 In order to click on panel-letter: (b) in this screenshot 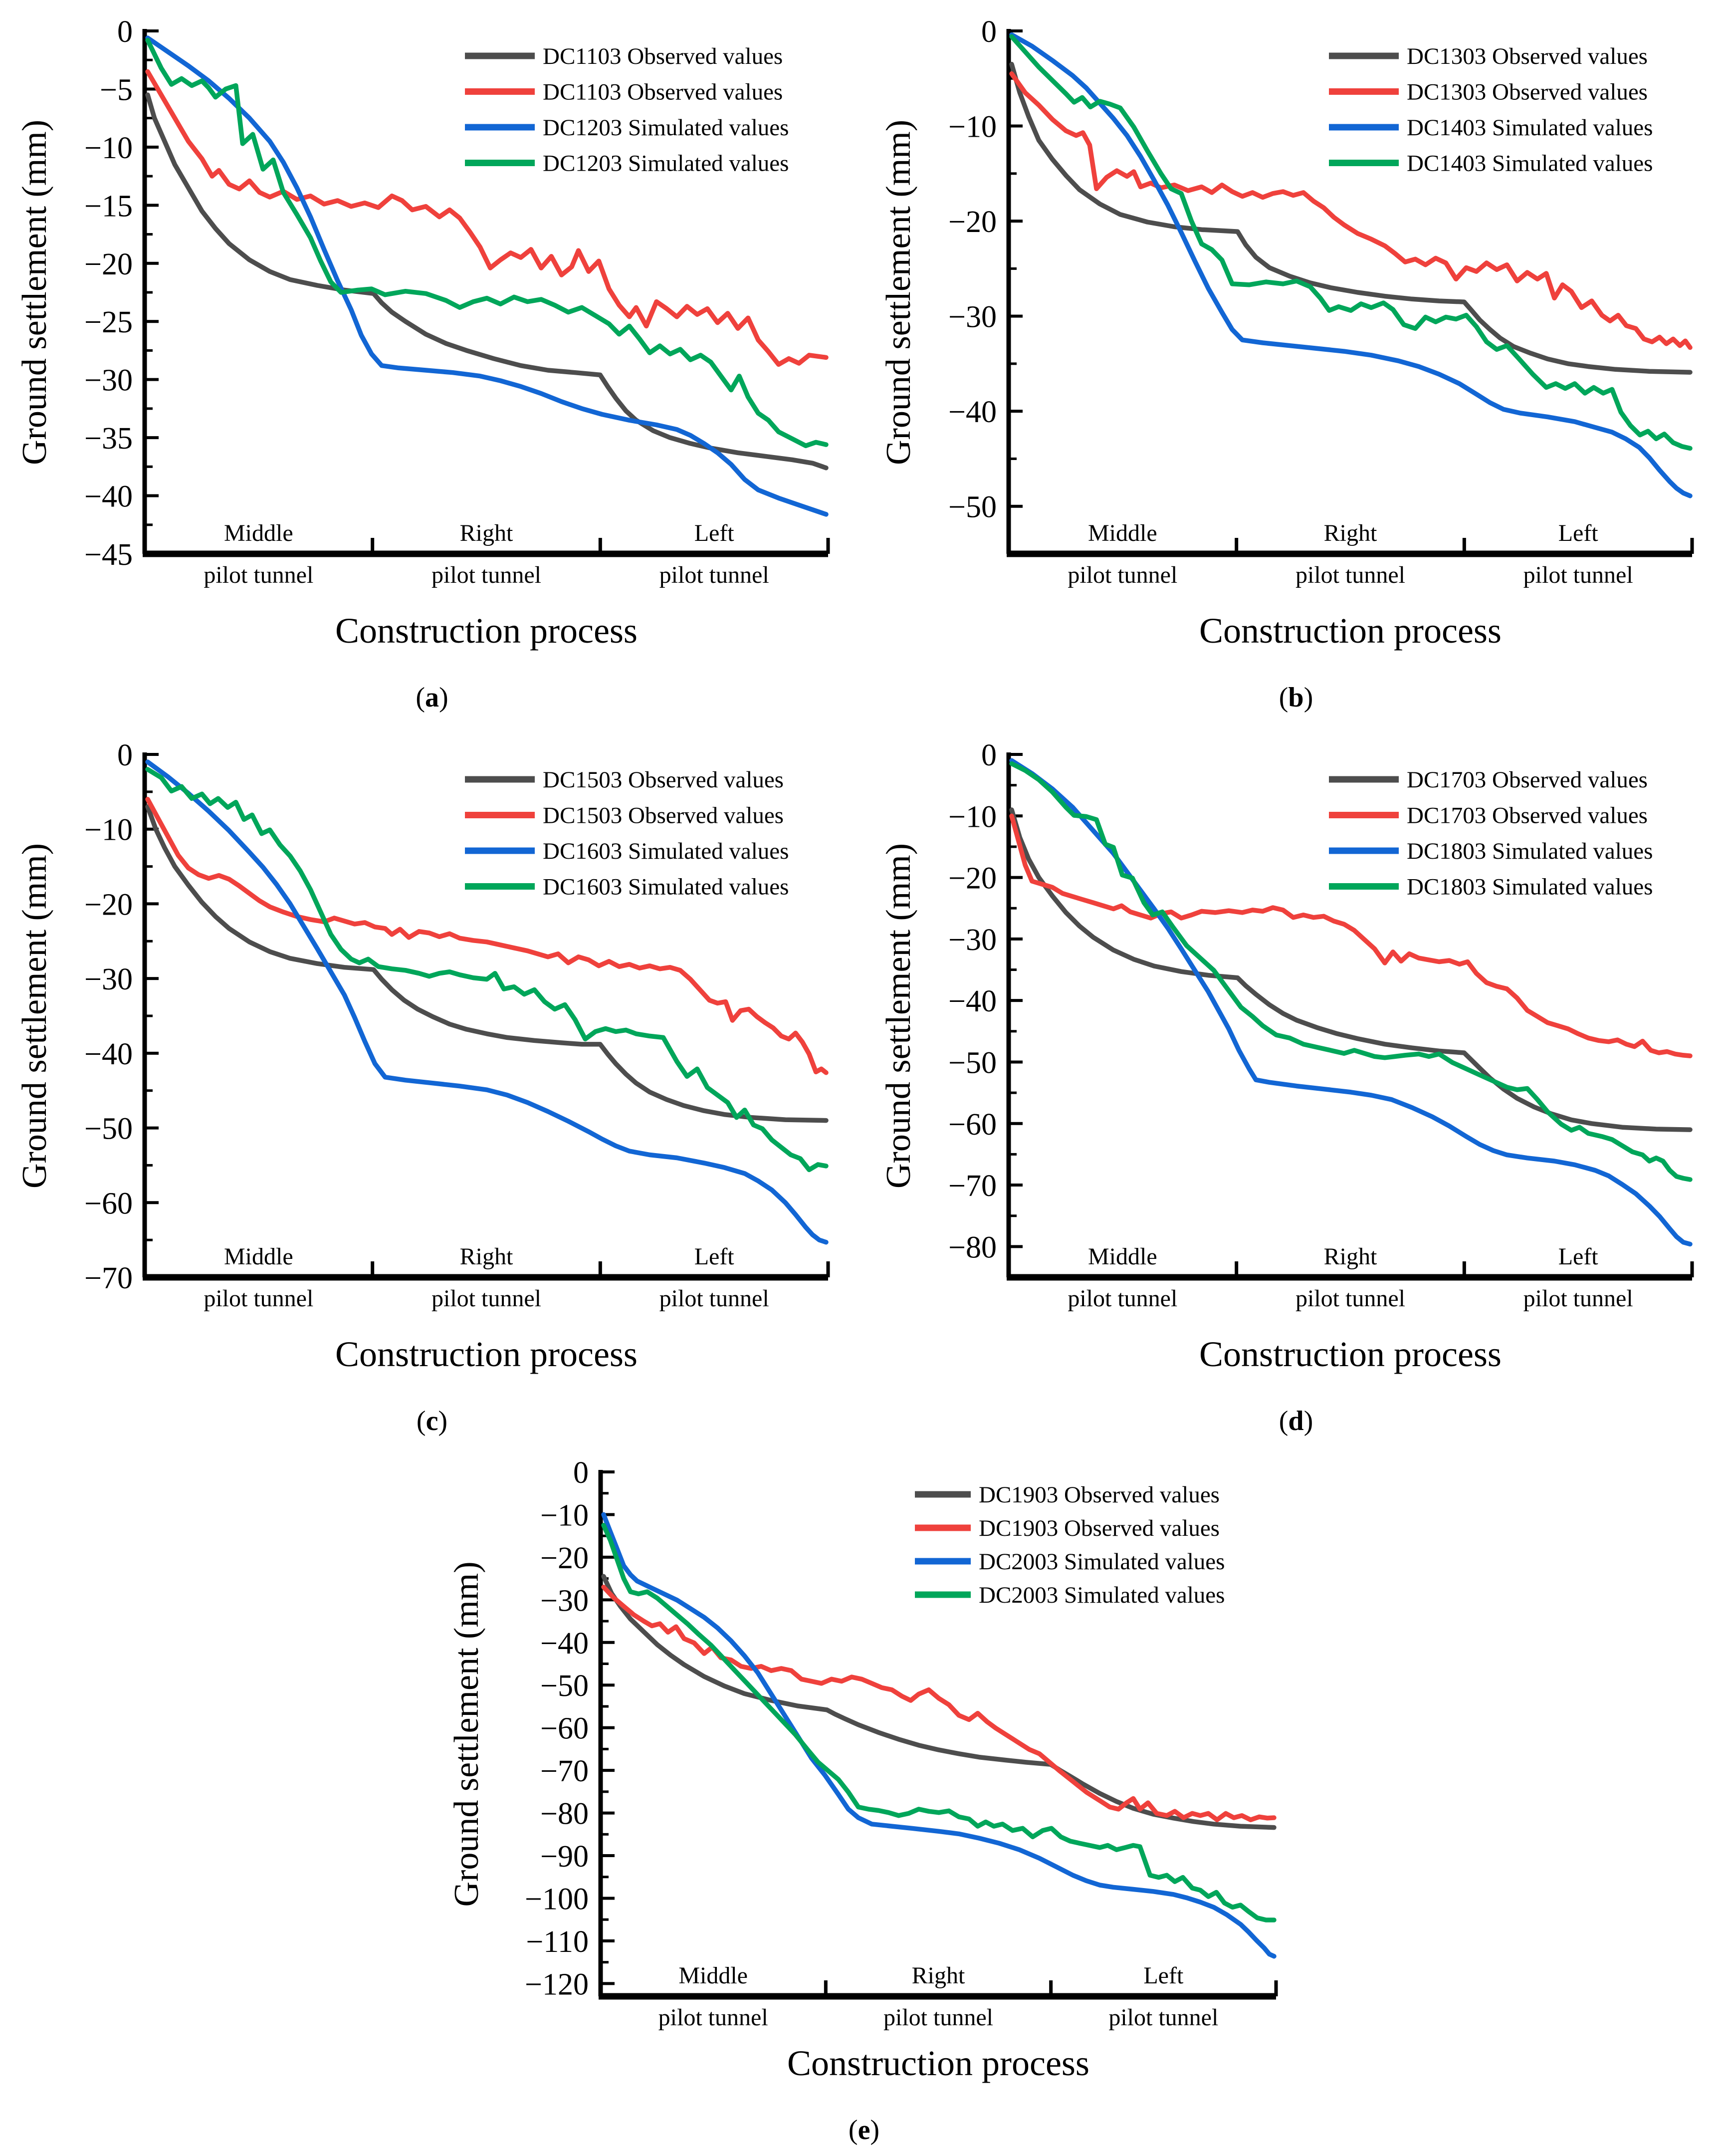, I will do `click(1296, 698)`.